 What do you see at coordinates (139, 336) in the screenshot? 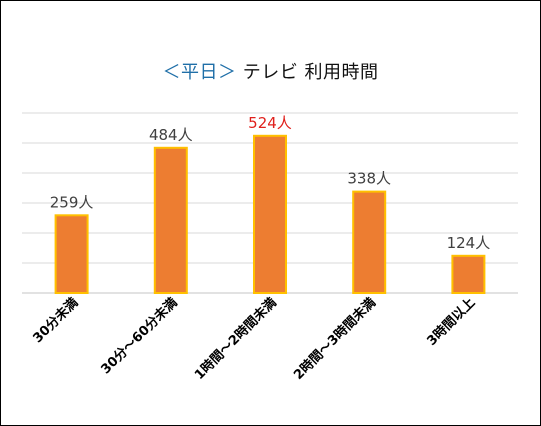
I see `category-tick-label: 30分～60分未満` at bounding box center [139, 336].